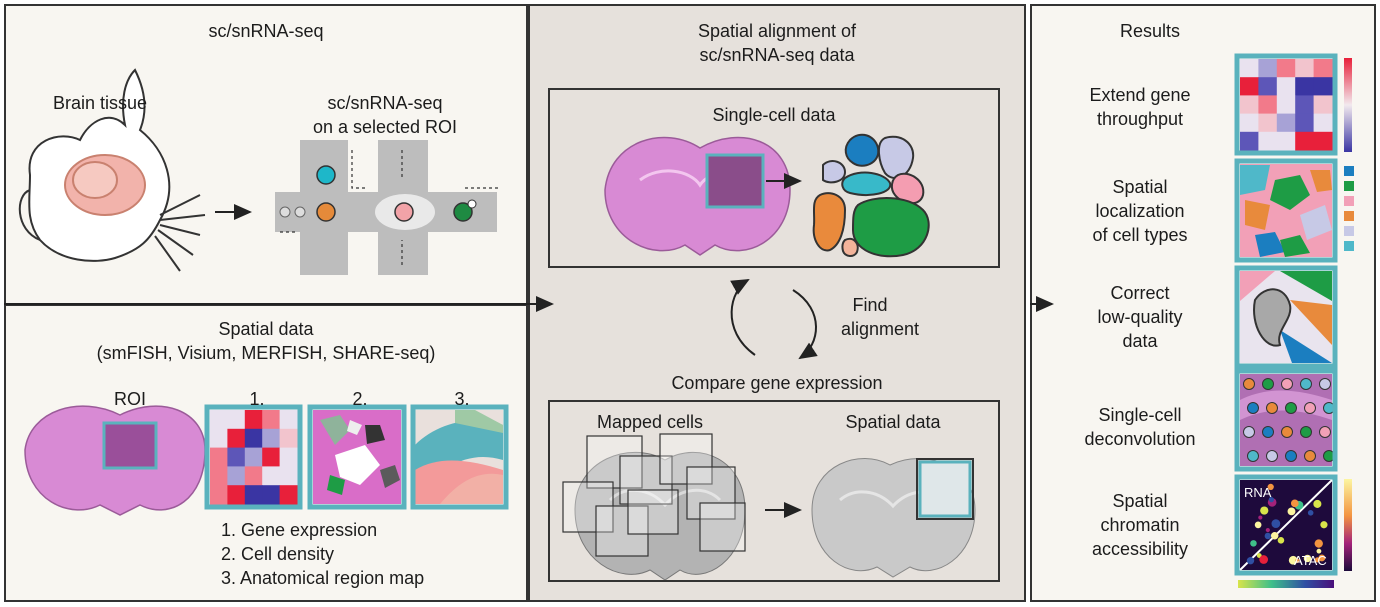  I want to click on panel-number-3: 3., so click(462, 399).